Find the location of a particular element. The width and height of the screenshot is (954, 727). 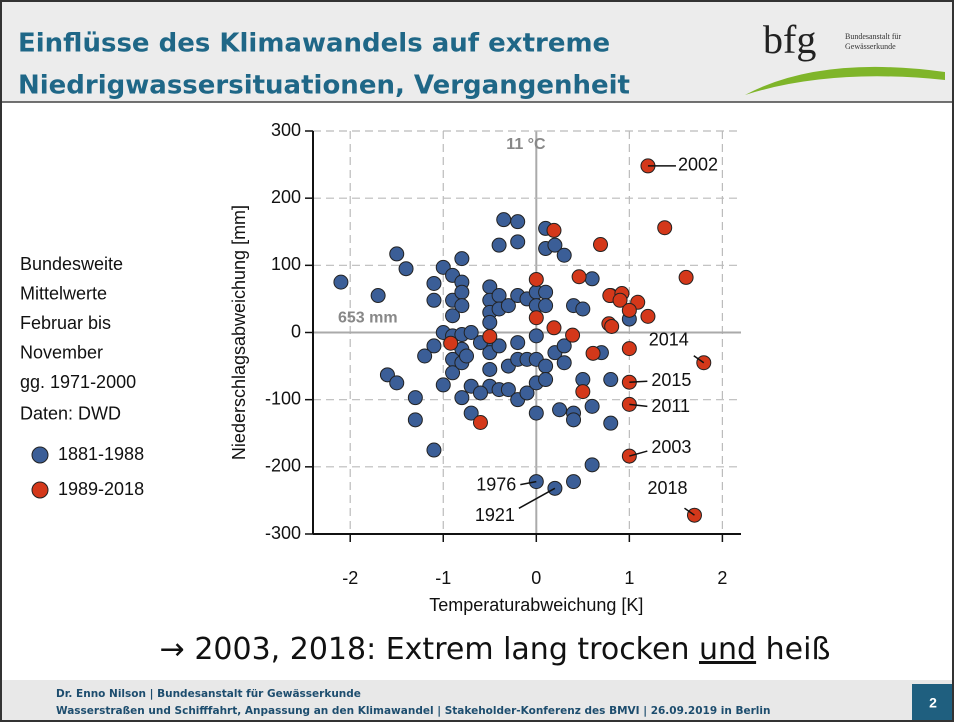

y-tick-label: 100 is located at coordinates (286, 264).